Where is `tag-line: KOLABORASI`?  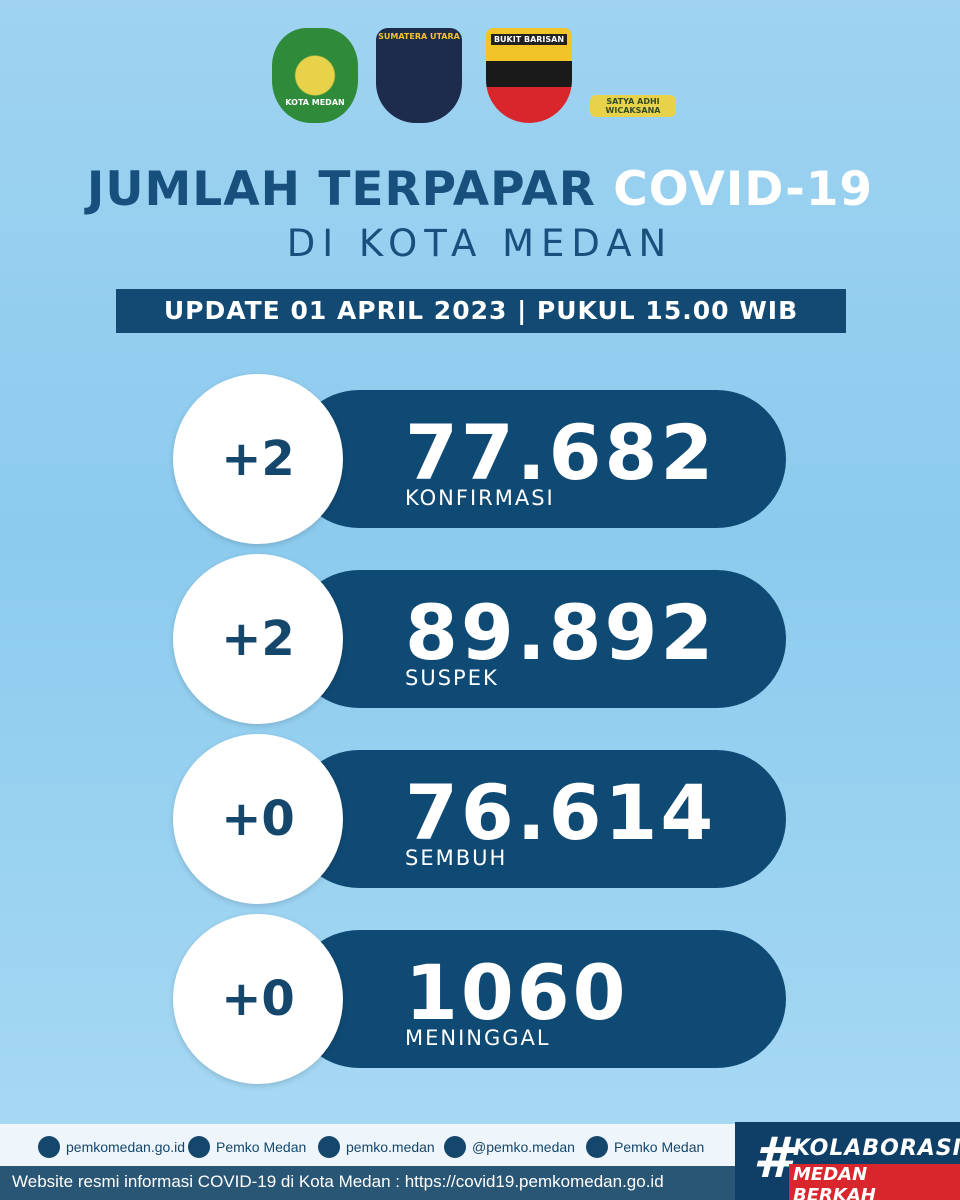 tag-line: KOLABORASI is located at coordinates (876, 1148).